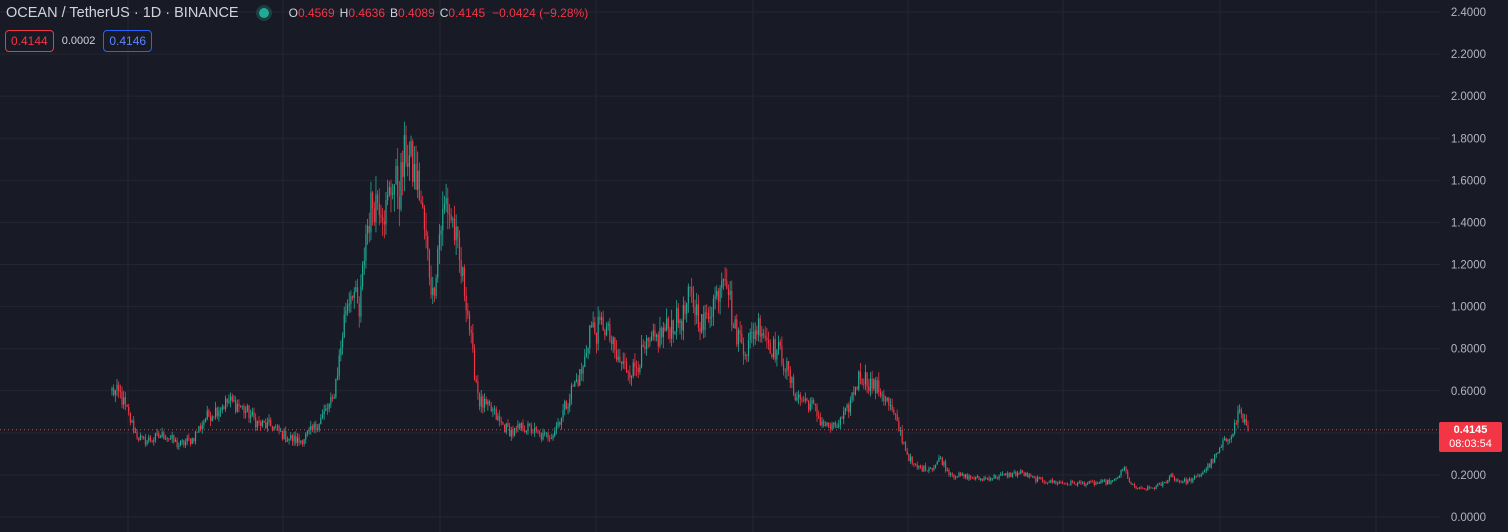 The height and width of the screenshot is (532, 1508). What do you see at coordinates (29, 41) in the screenshot?
I see `sell-price-button: 0.4144` at bounding box center [29, 41].